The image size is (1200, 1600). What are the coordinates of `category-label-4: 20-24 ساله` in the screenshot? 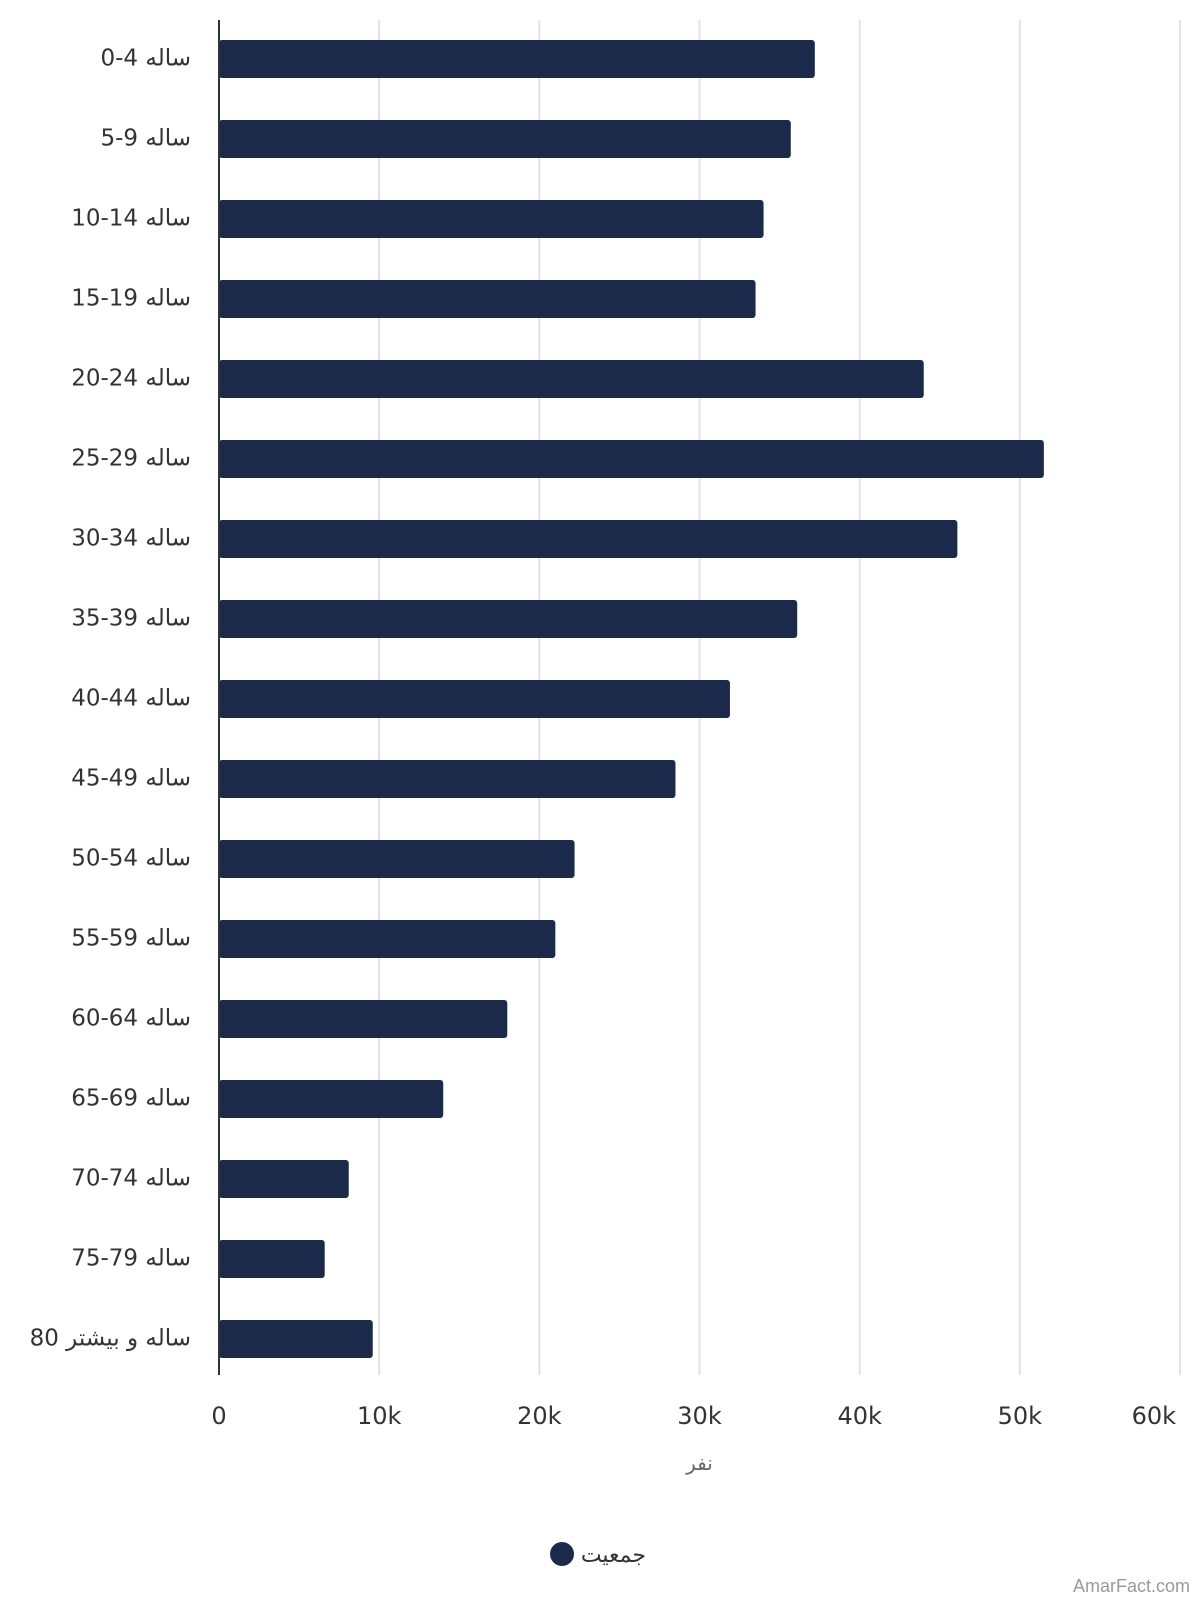 It's located at (131, 379).